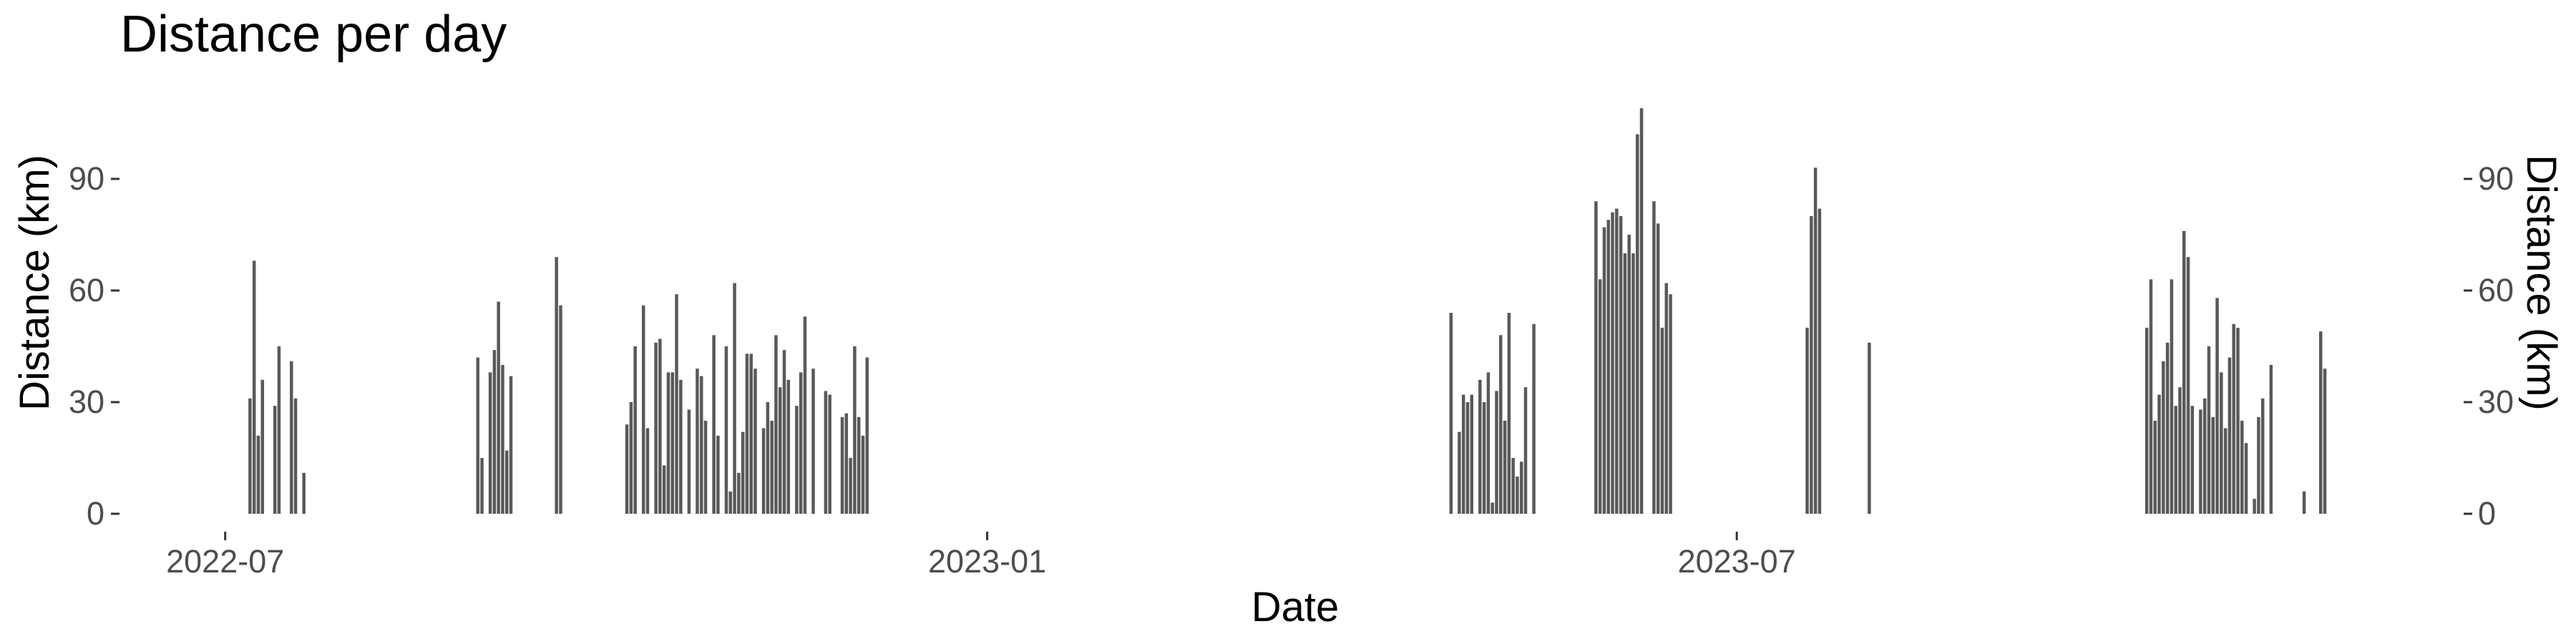 The height and width of the screenshot is (644, 2576). What do you see at coordinates (2496, 290) in the screenshot?
I see `y-tick-label-right-60: 60` at bounding box center [2496, 290].